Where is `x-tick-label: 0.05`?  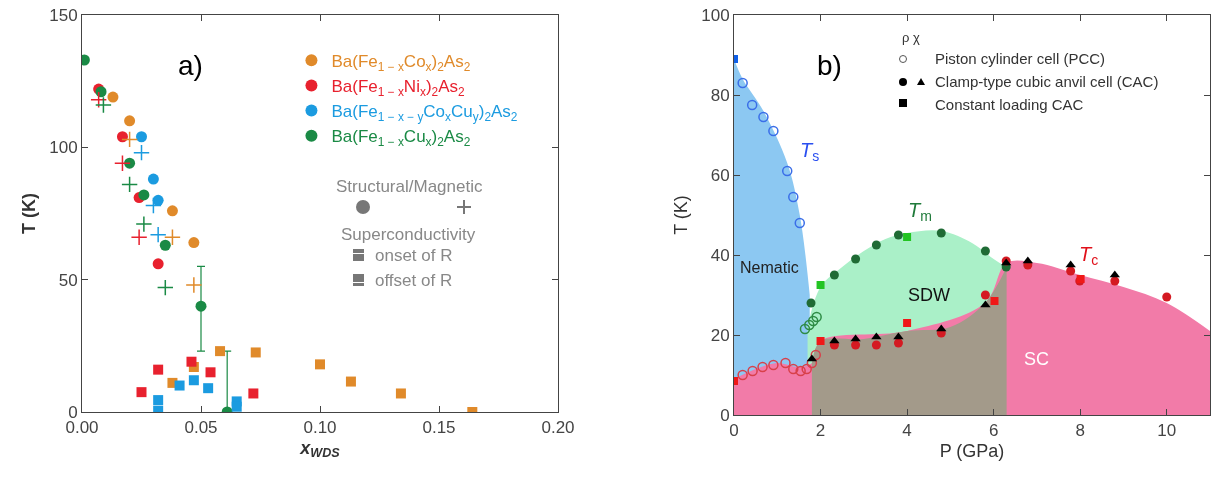 x-tick-label: 0.05 is located at coordinates (201, 428).